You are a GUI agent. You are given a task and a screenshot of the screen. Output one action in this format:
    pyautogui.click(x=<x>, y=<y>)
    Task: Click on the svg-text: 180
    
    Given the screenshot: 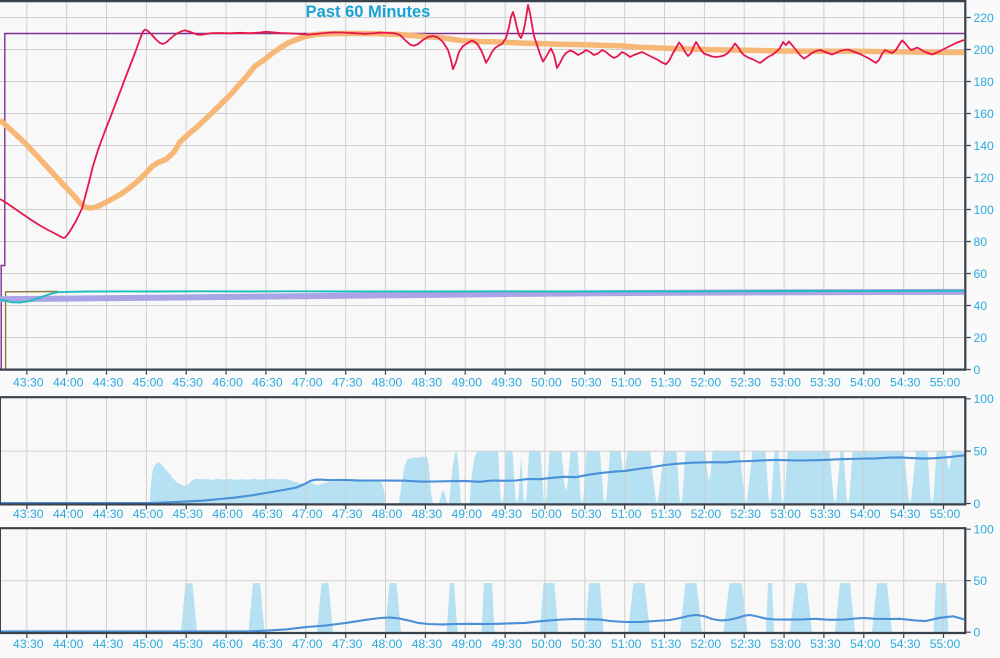 What is the action you would take?
    pyautogui.click(x=984, y=82)
    